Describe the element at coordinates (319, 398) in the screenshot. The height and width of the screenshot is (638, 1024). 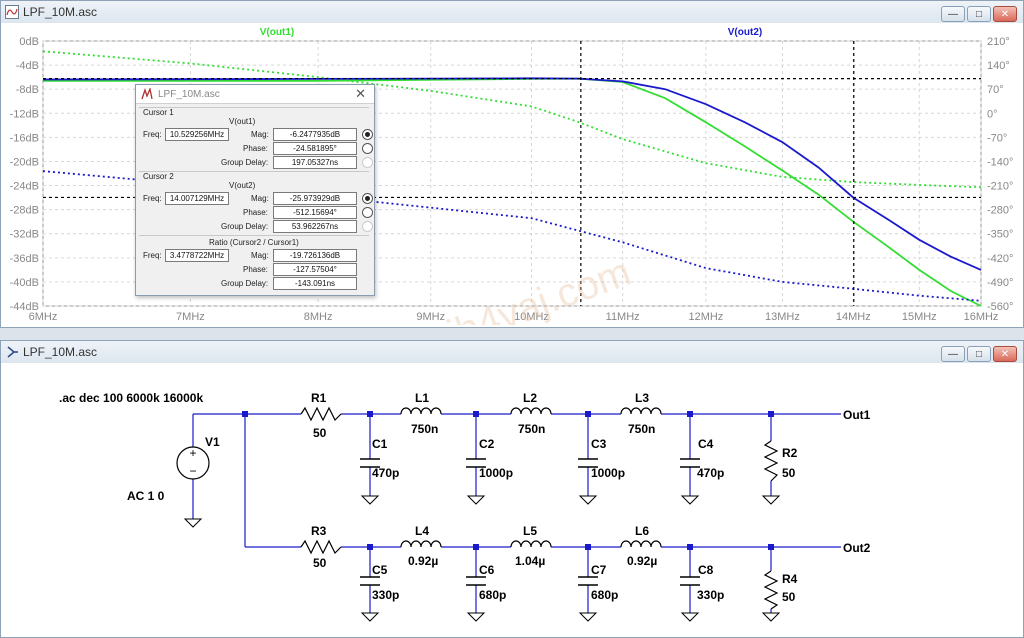
I see `r1-name: R1` at that location.